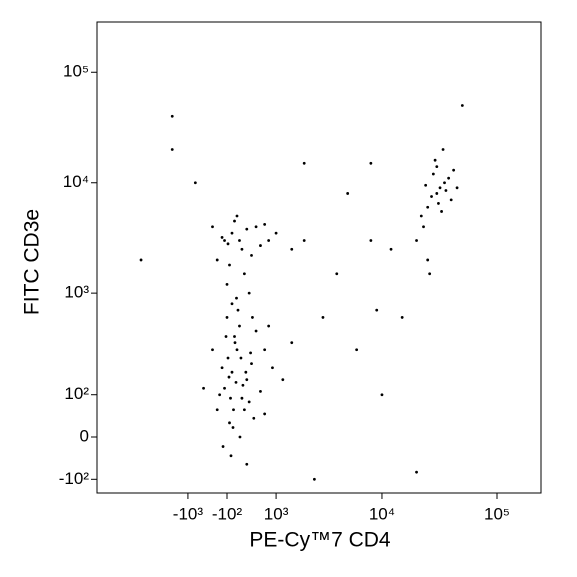  Describe the element at coordinates (320, 540) in the screenshot. I see `x-axis-title: PE-Cy™7 CD4` at that location.